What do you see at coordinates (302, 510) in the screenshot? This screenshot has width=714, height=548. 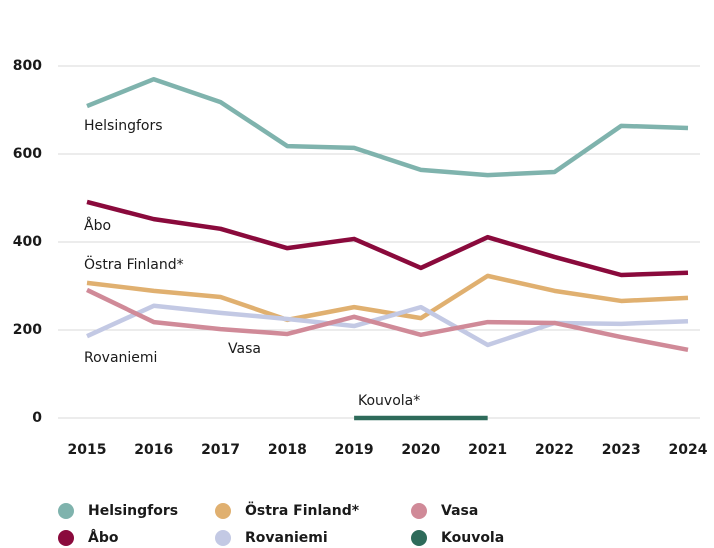 I see `legend-label: Östra Finland*` at bounding box center [302, 510].